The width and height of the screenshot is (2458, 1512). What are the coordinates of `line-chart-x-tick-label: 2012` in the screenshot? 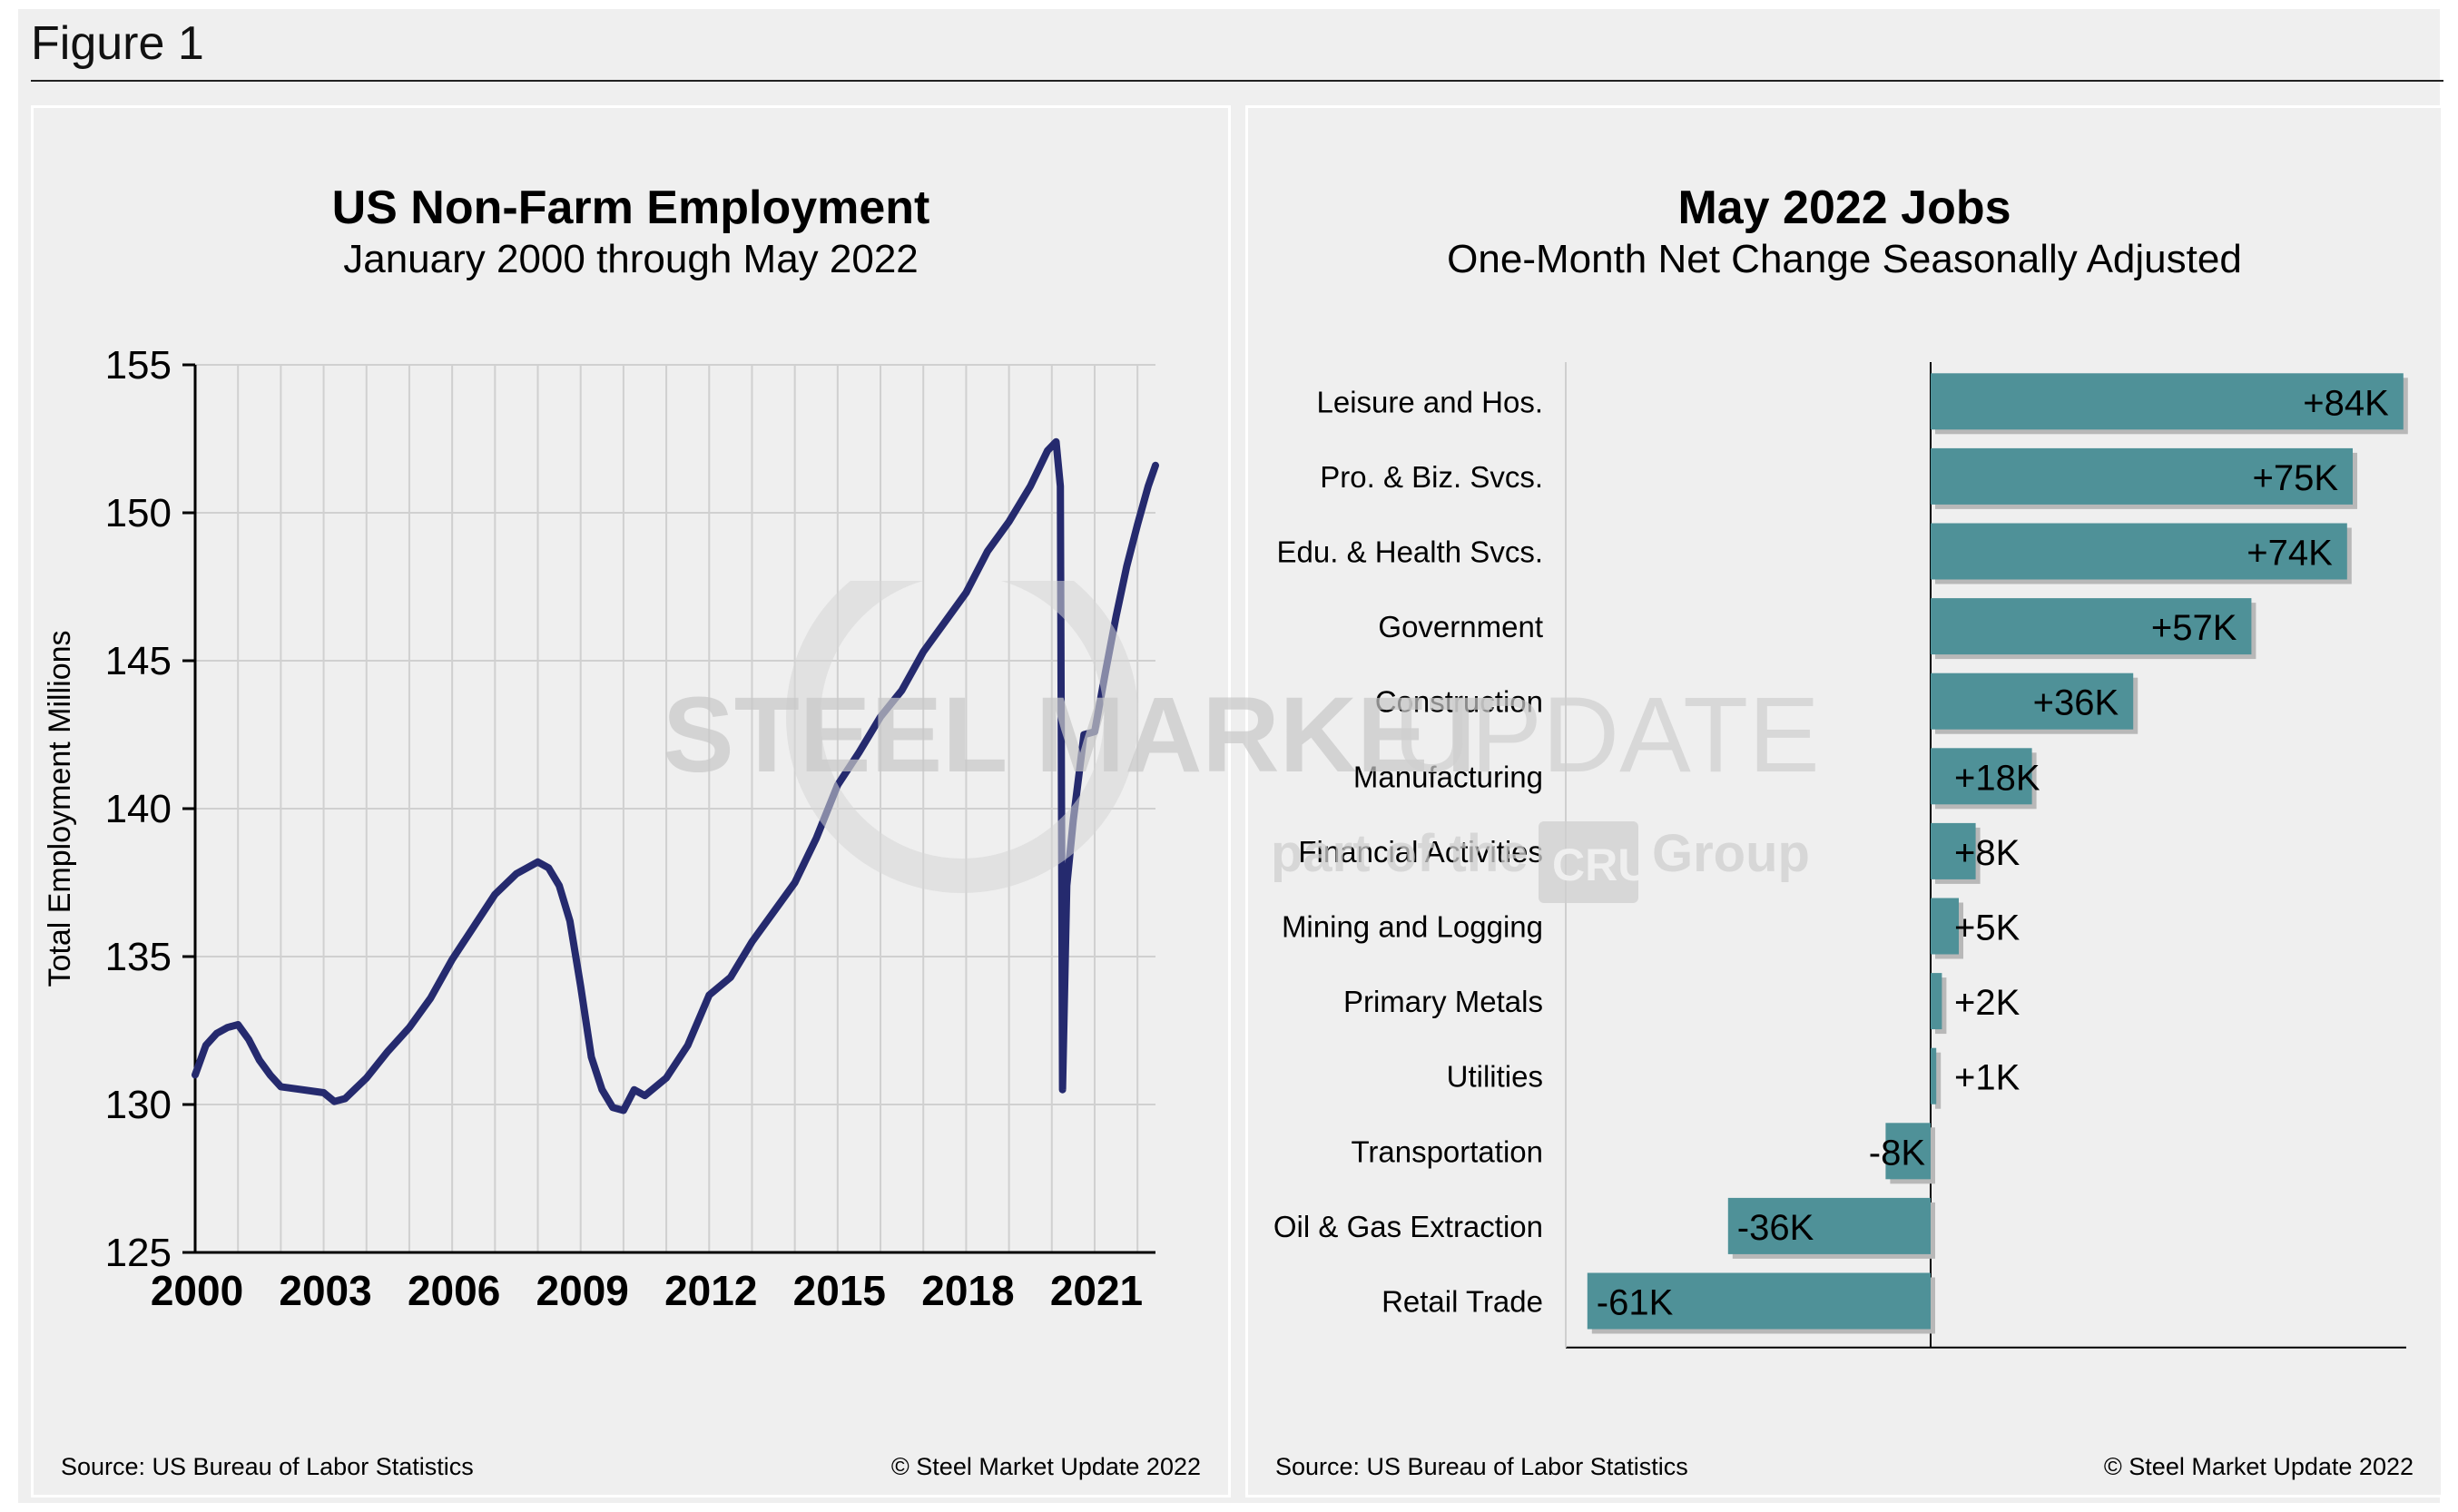 It's located at (711, 1290).